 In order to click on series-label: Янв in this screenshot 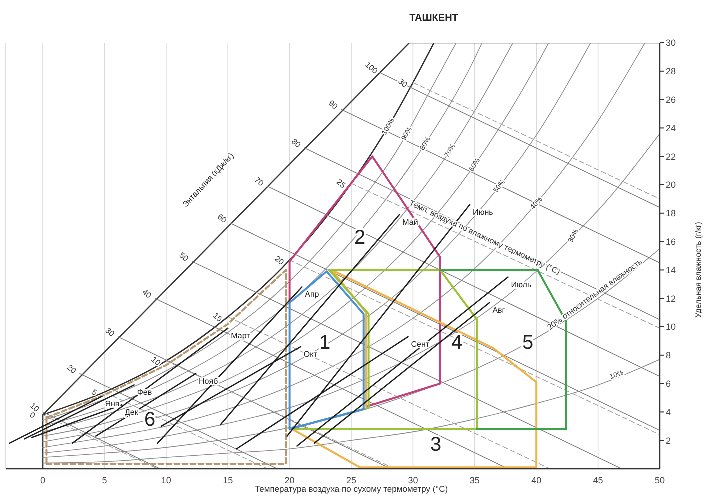, I will do `click(112, 404)`.